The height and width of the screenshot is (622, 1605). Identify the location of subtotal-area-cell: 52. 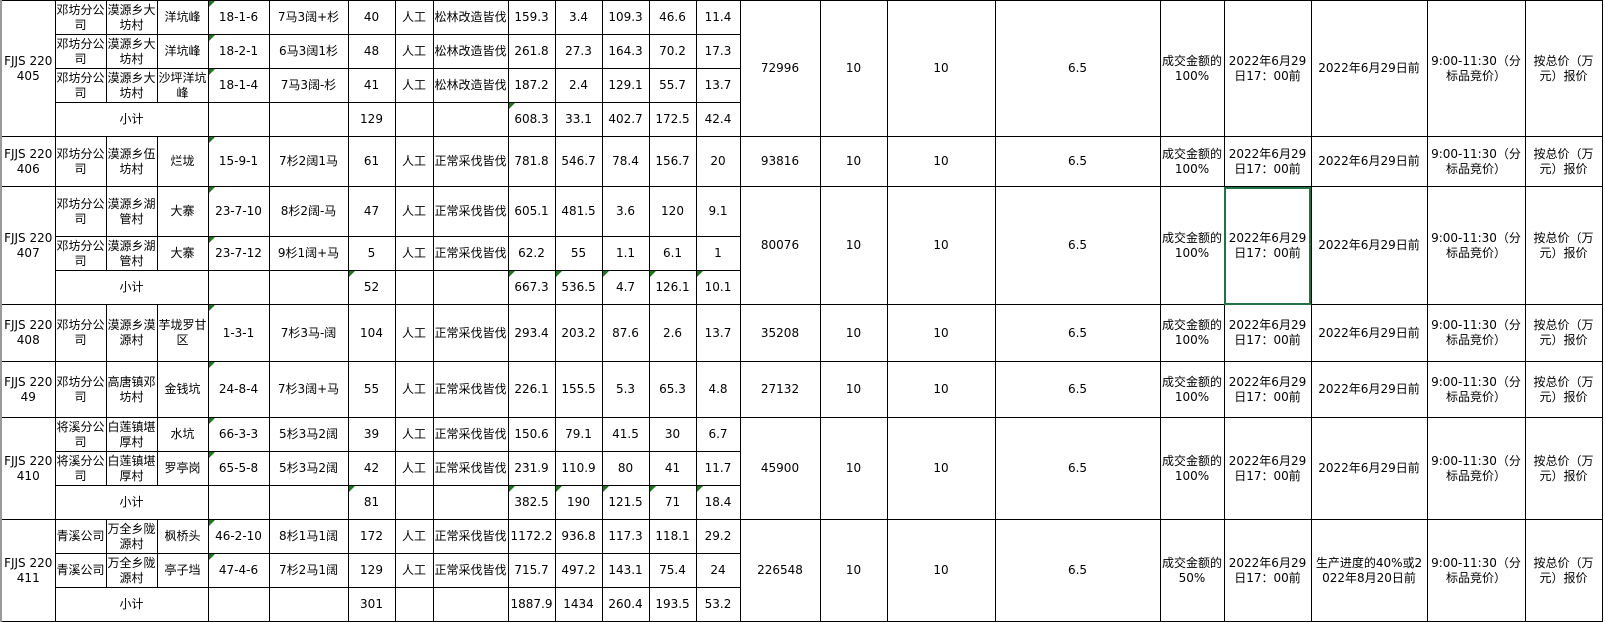
(371, 287).